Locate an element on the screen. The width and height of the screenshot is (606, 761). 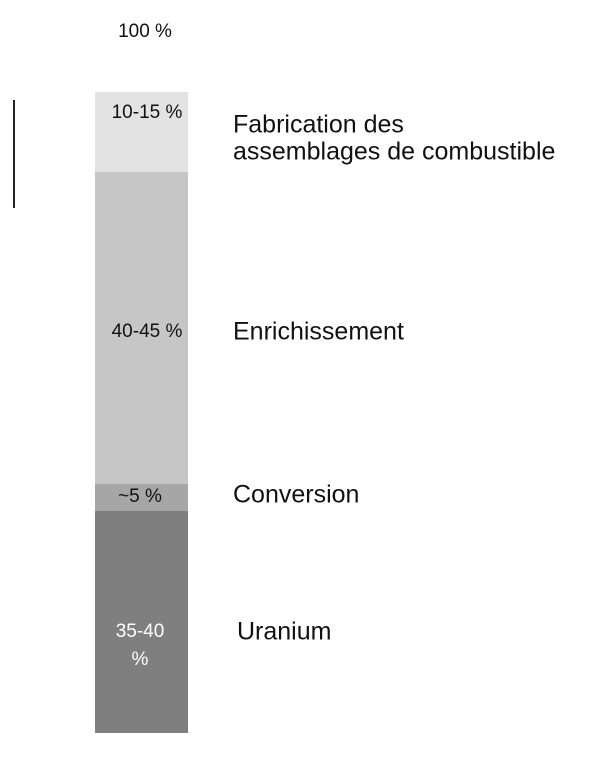
segment-percent: % is located at coordinates (140, 659).